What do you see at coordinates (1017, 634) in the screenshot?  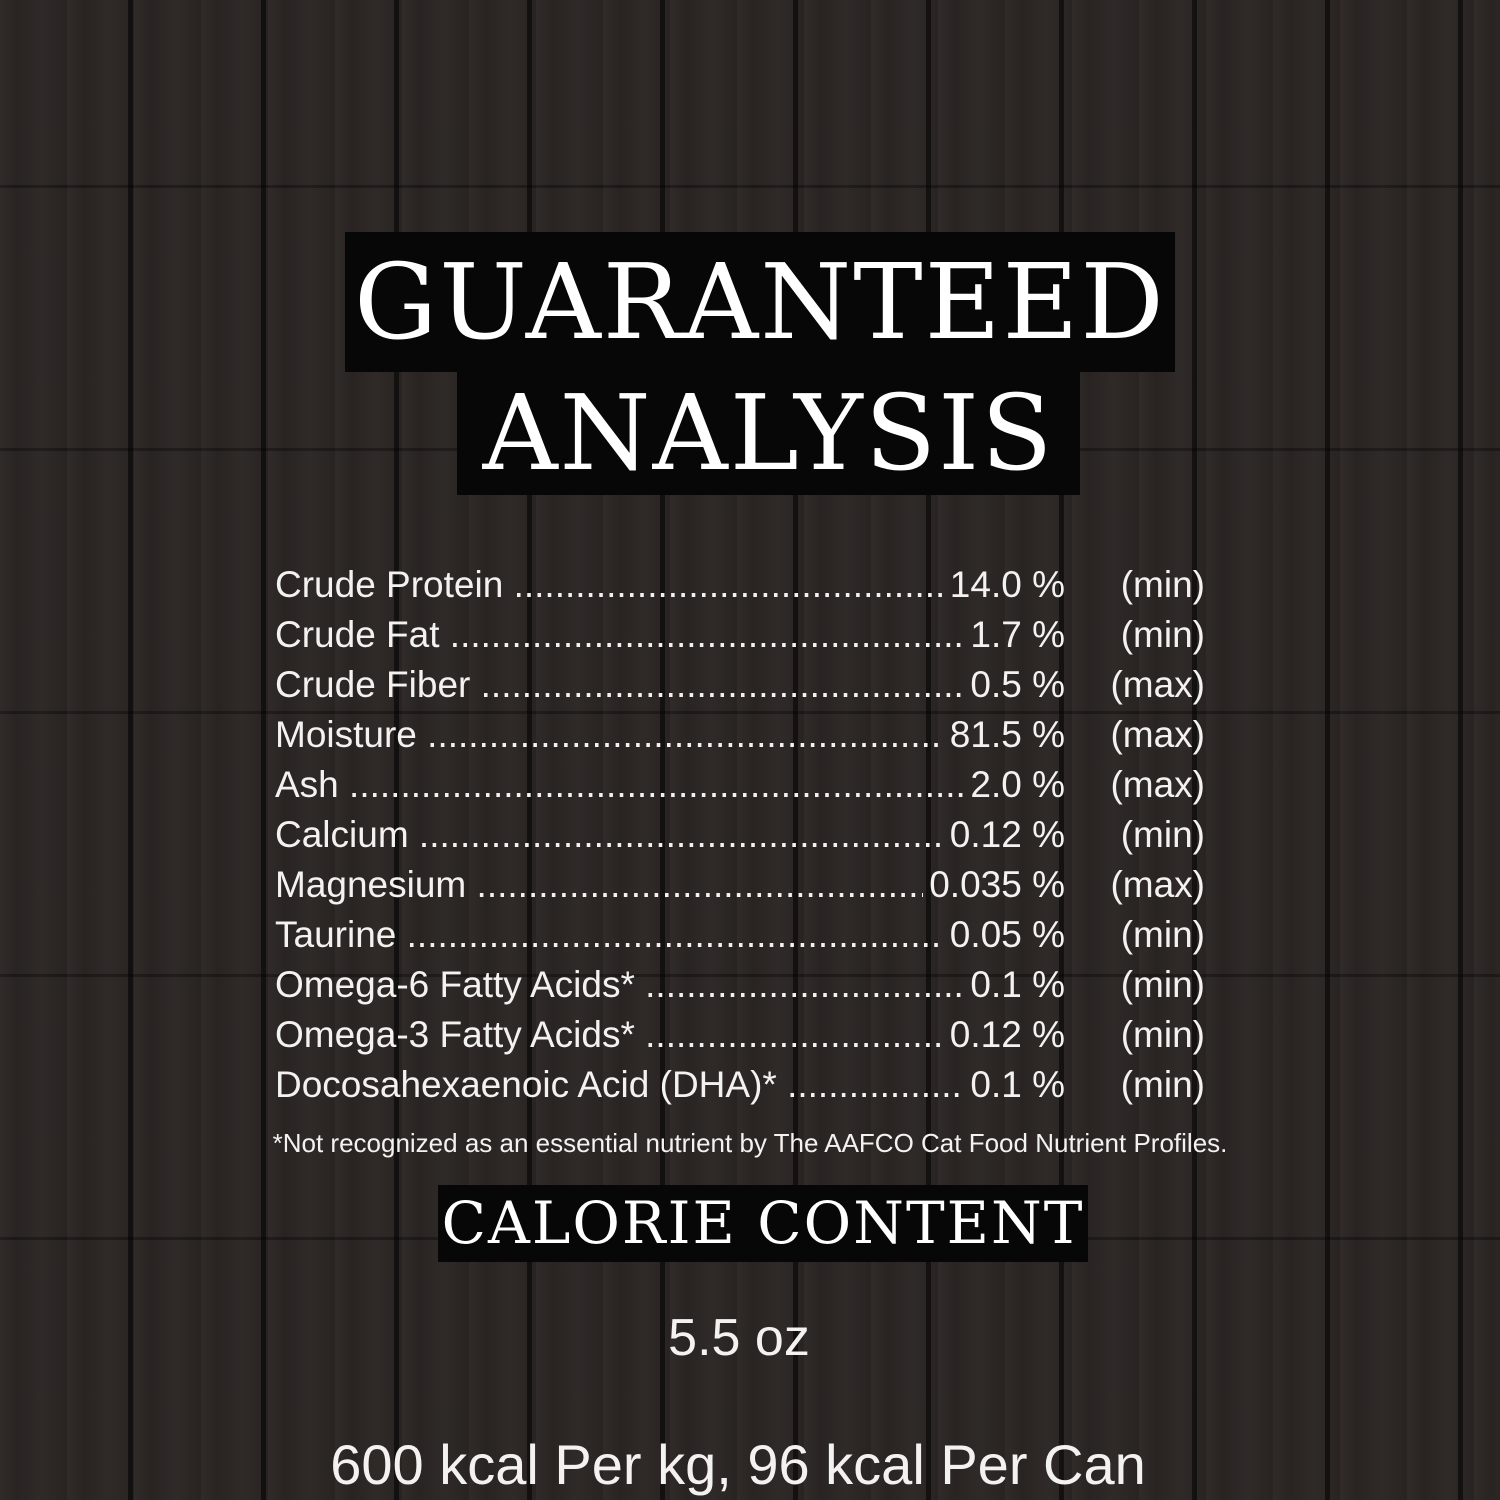 I see `nutrient-value: 1.7 %` at bounding box center [1017, 634].